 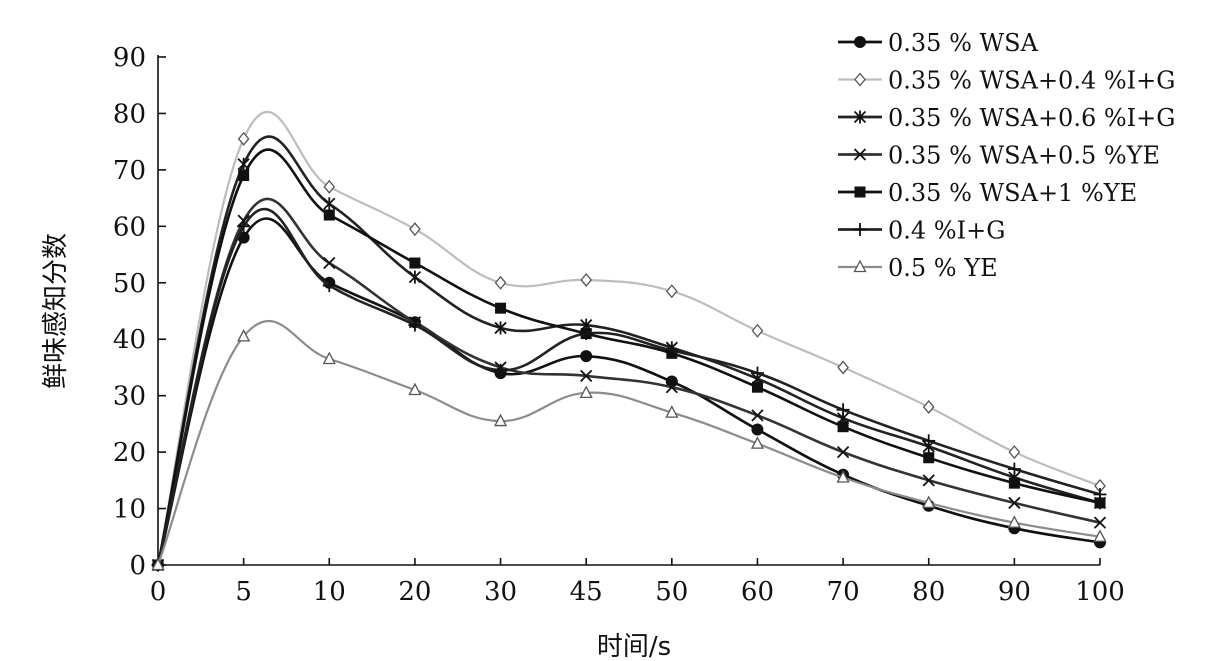 I want to click on x-tick-label: 0, so click(x=158, y=592).